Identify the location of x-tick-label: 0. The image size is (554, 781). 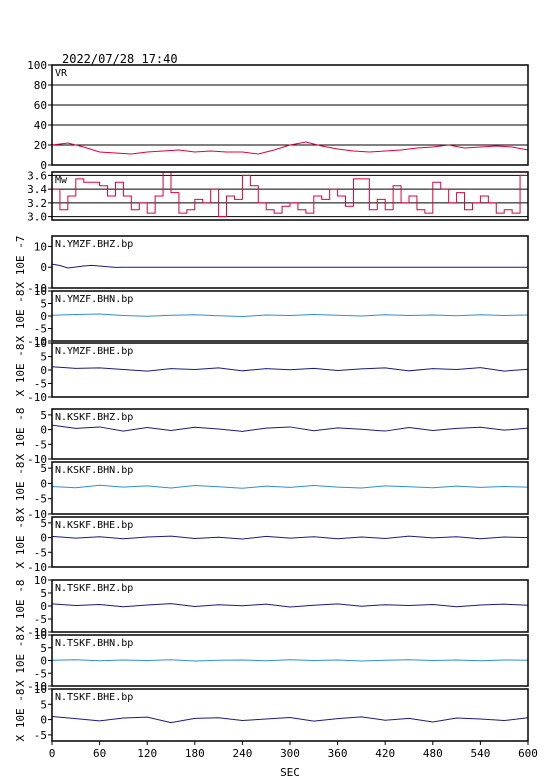
(52, 753).